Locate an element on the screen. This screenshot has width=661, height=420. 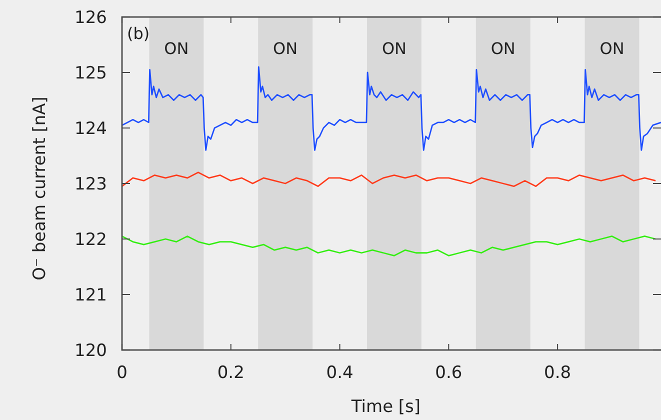
y-tick-label: 124 is located at coordinates (90, 129).